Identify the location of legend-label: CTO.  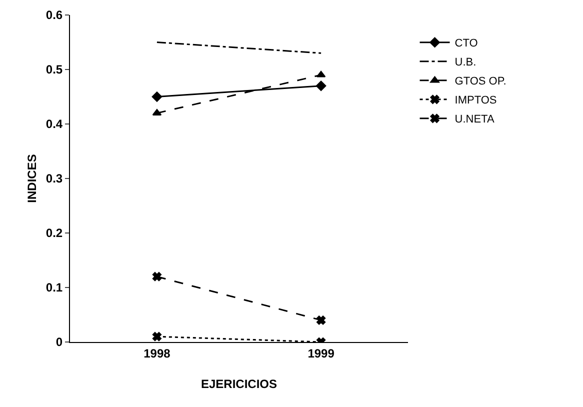
(466, 44).